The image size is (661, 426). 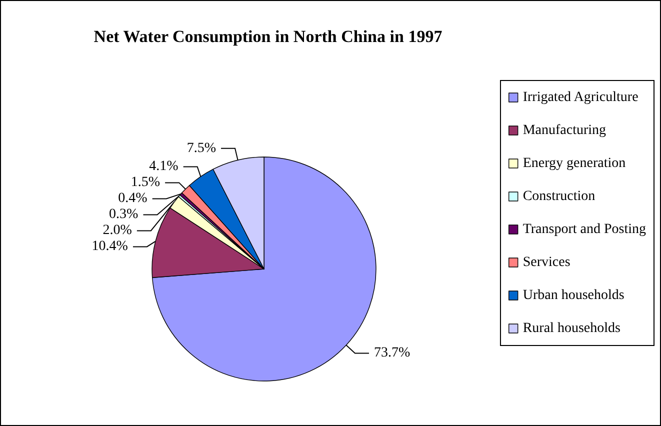 I want to click on data-label: 2.0%, so click(x=117, y=230).